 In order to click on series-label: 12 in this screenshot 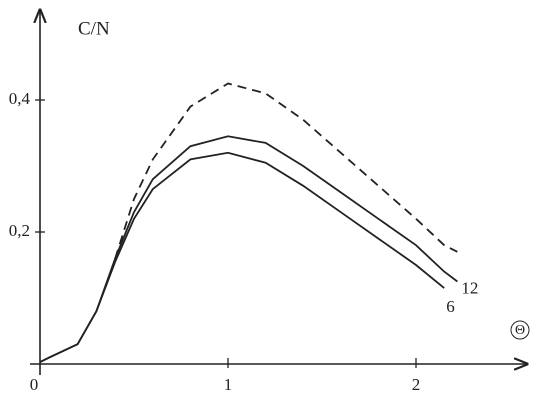, I will do `click(469, 287)`.